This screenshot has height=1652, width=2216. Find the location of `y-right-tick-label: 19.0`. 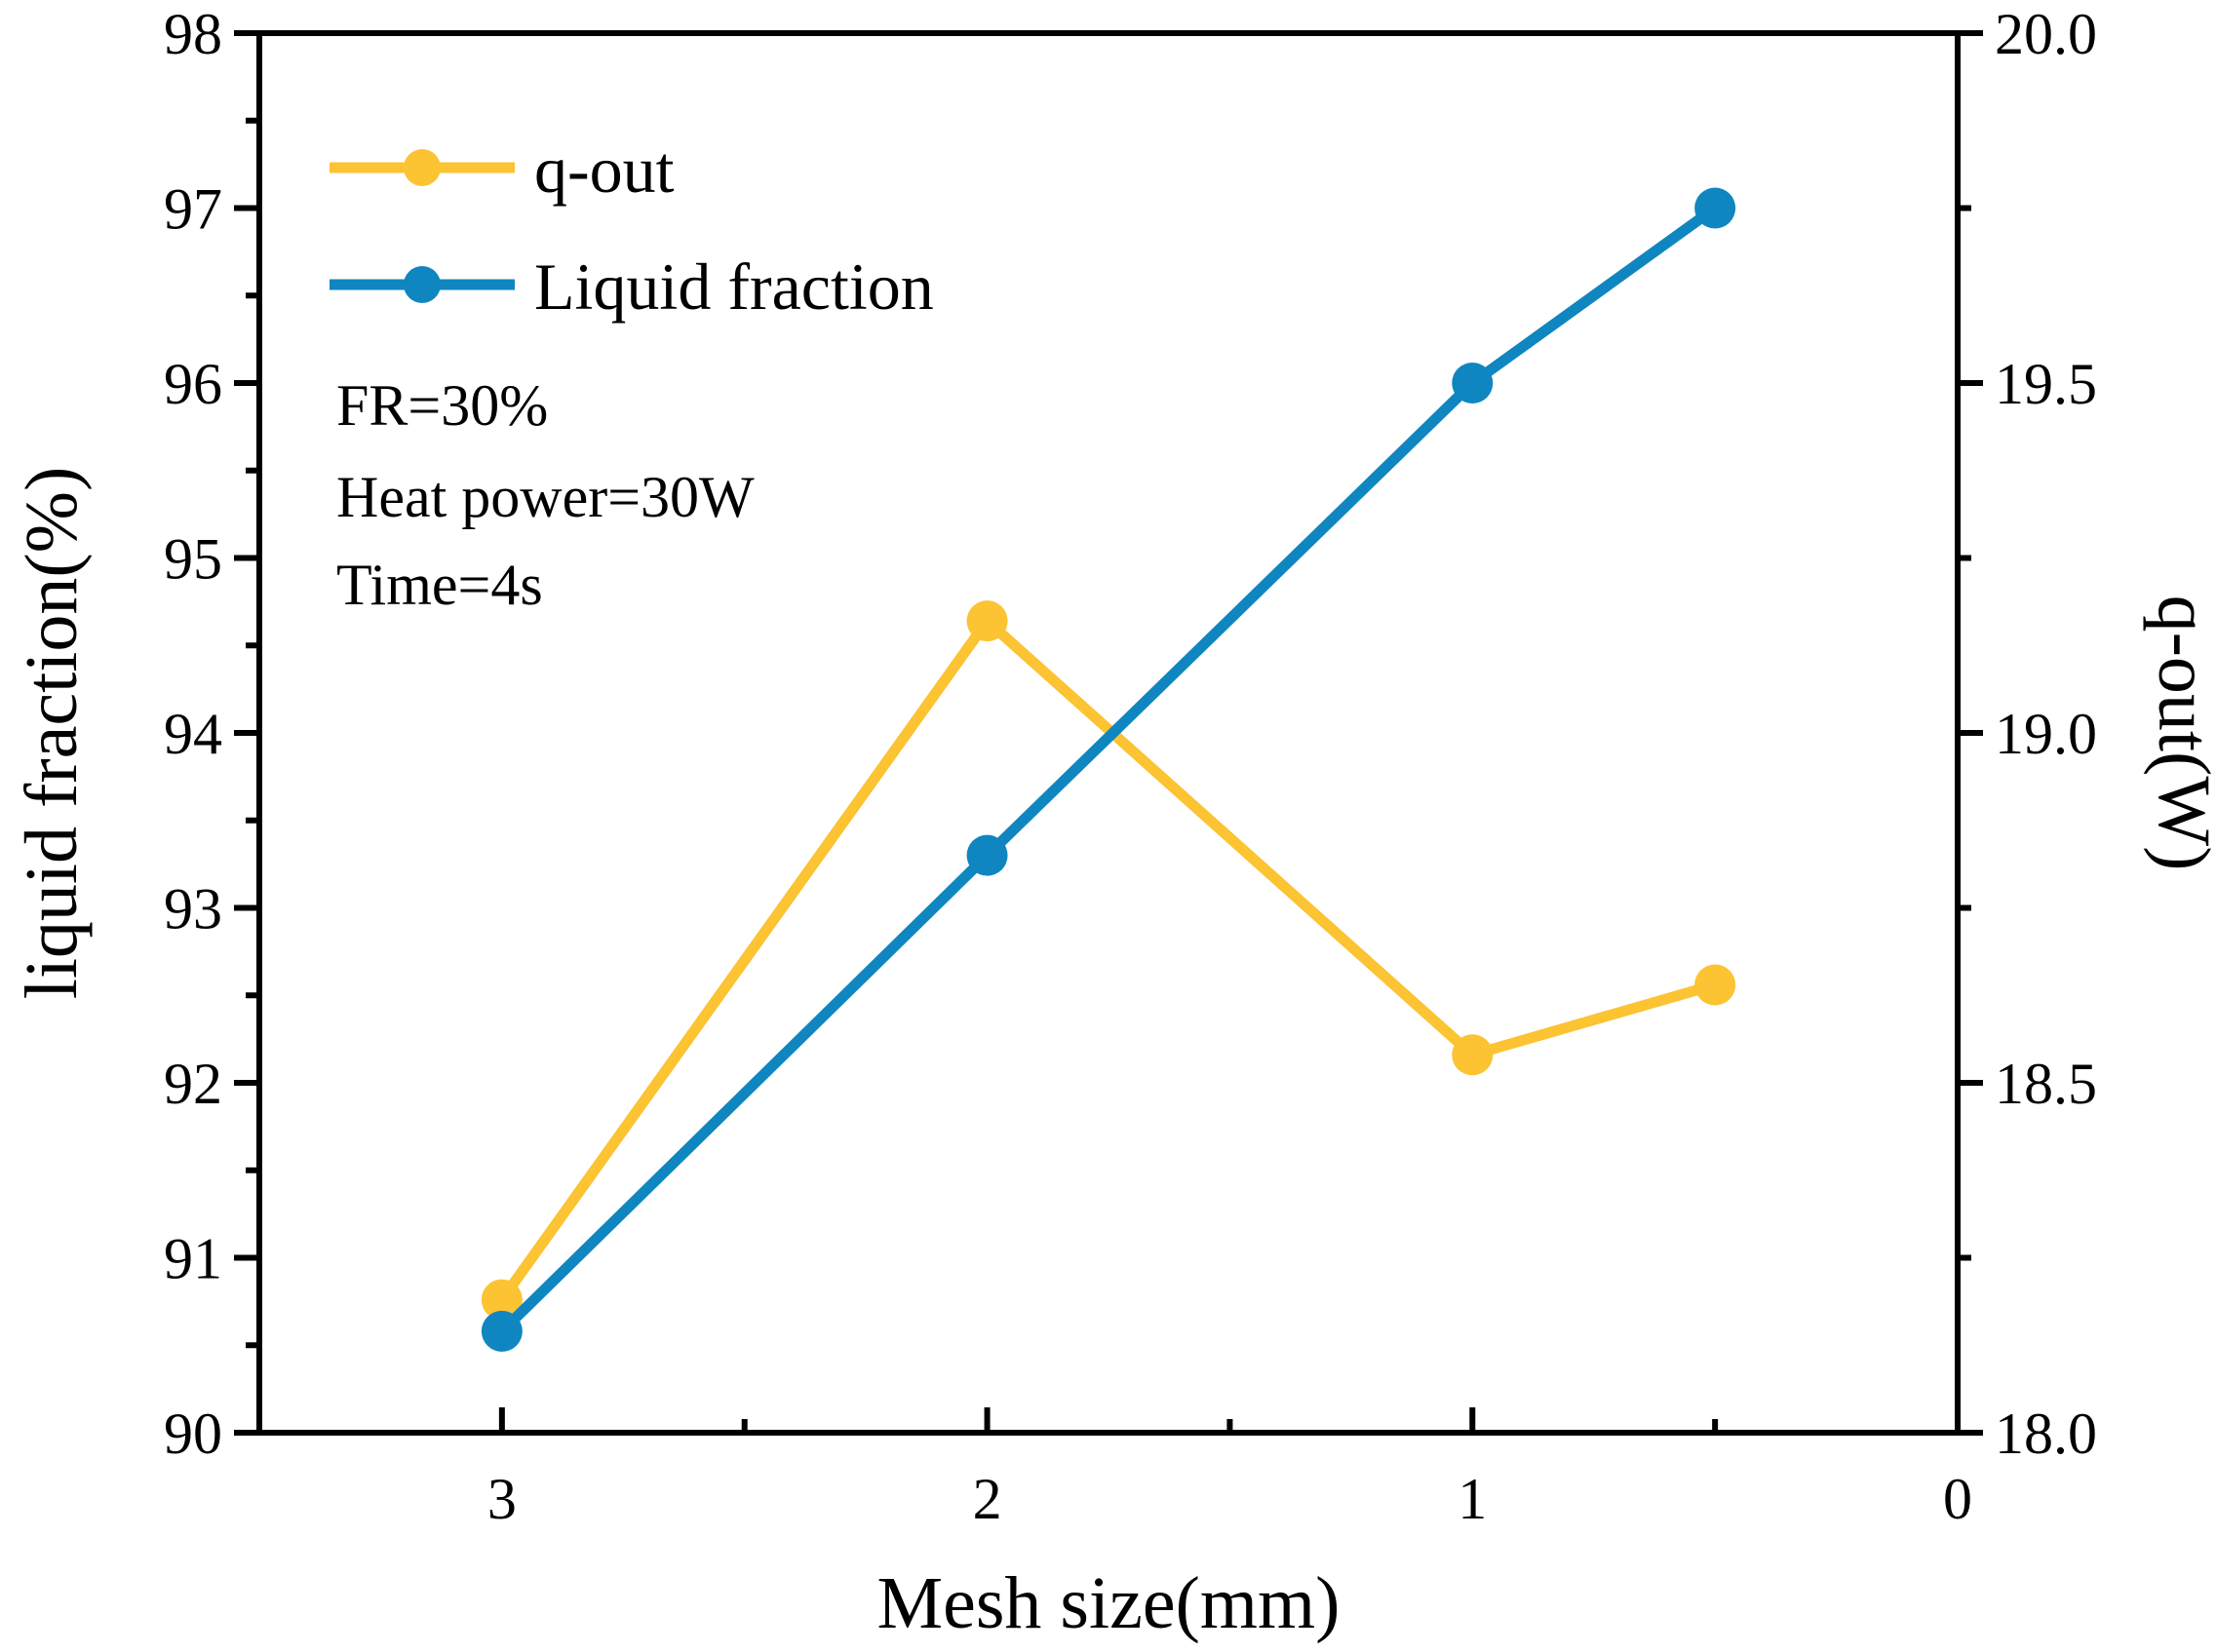

y-right-tick-label: 19.0 is located at coordinates (2046, 734).